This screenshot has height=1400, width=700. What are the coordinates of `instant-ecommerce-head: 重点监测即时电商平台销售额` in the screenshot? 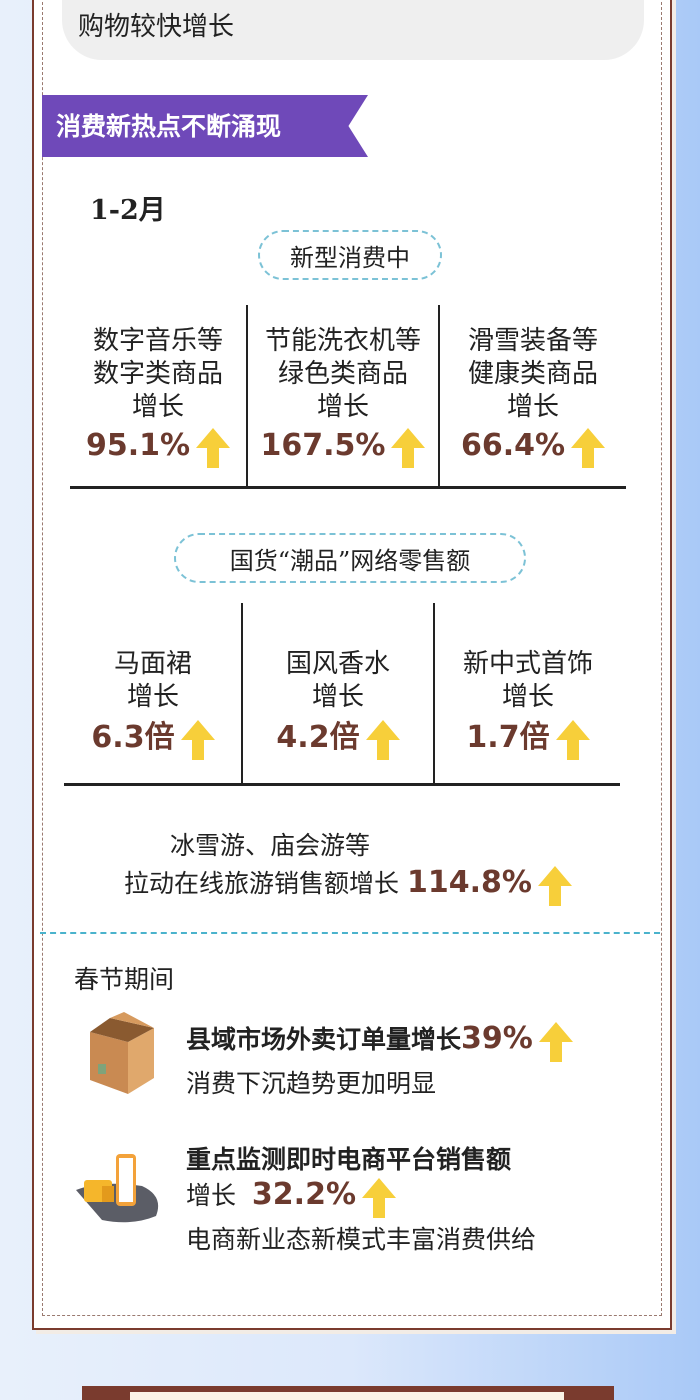 It's located at (349, 1159).